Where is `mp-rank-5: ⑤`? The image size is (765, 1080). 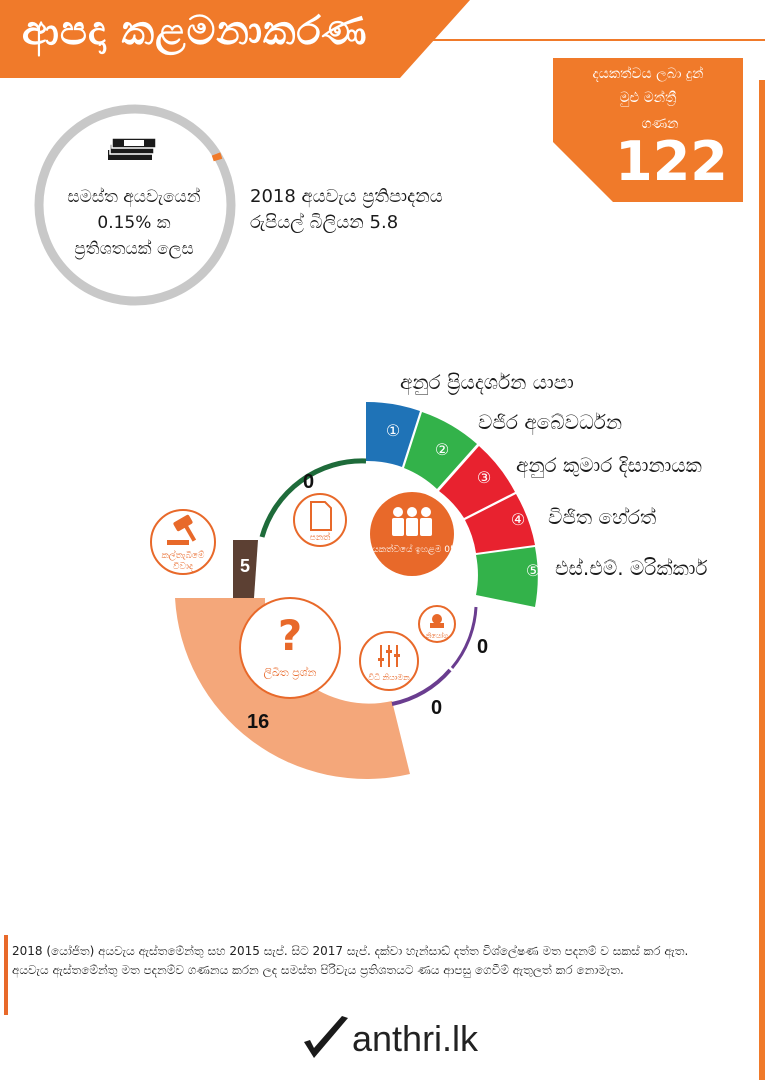 mp-rank-5: ⑤ is located at coordinates (533, 570).